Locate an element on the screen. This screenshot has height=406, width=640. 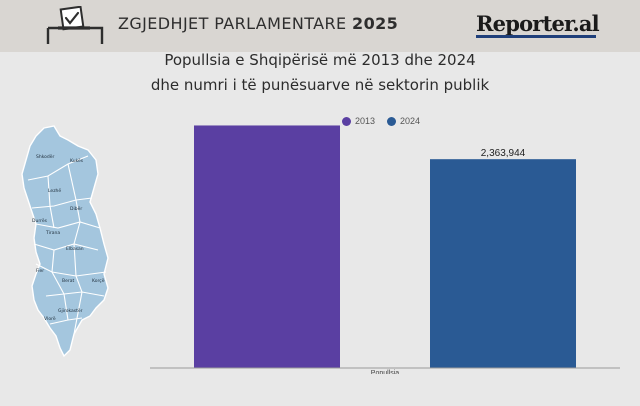
map-label-1: Kukës is located at coordinates (77, 161).